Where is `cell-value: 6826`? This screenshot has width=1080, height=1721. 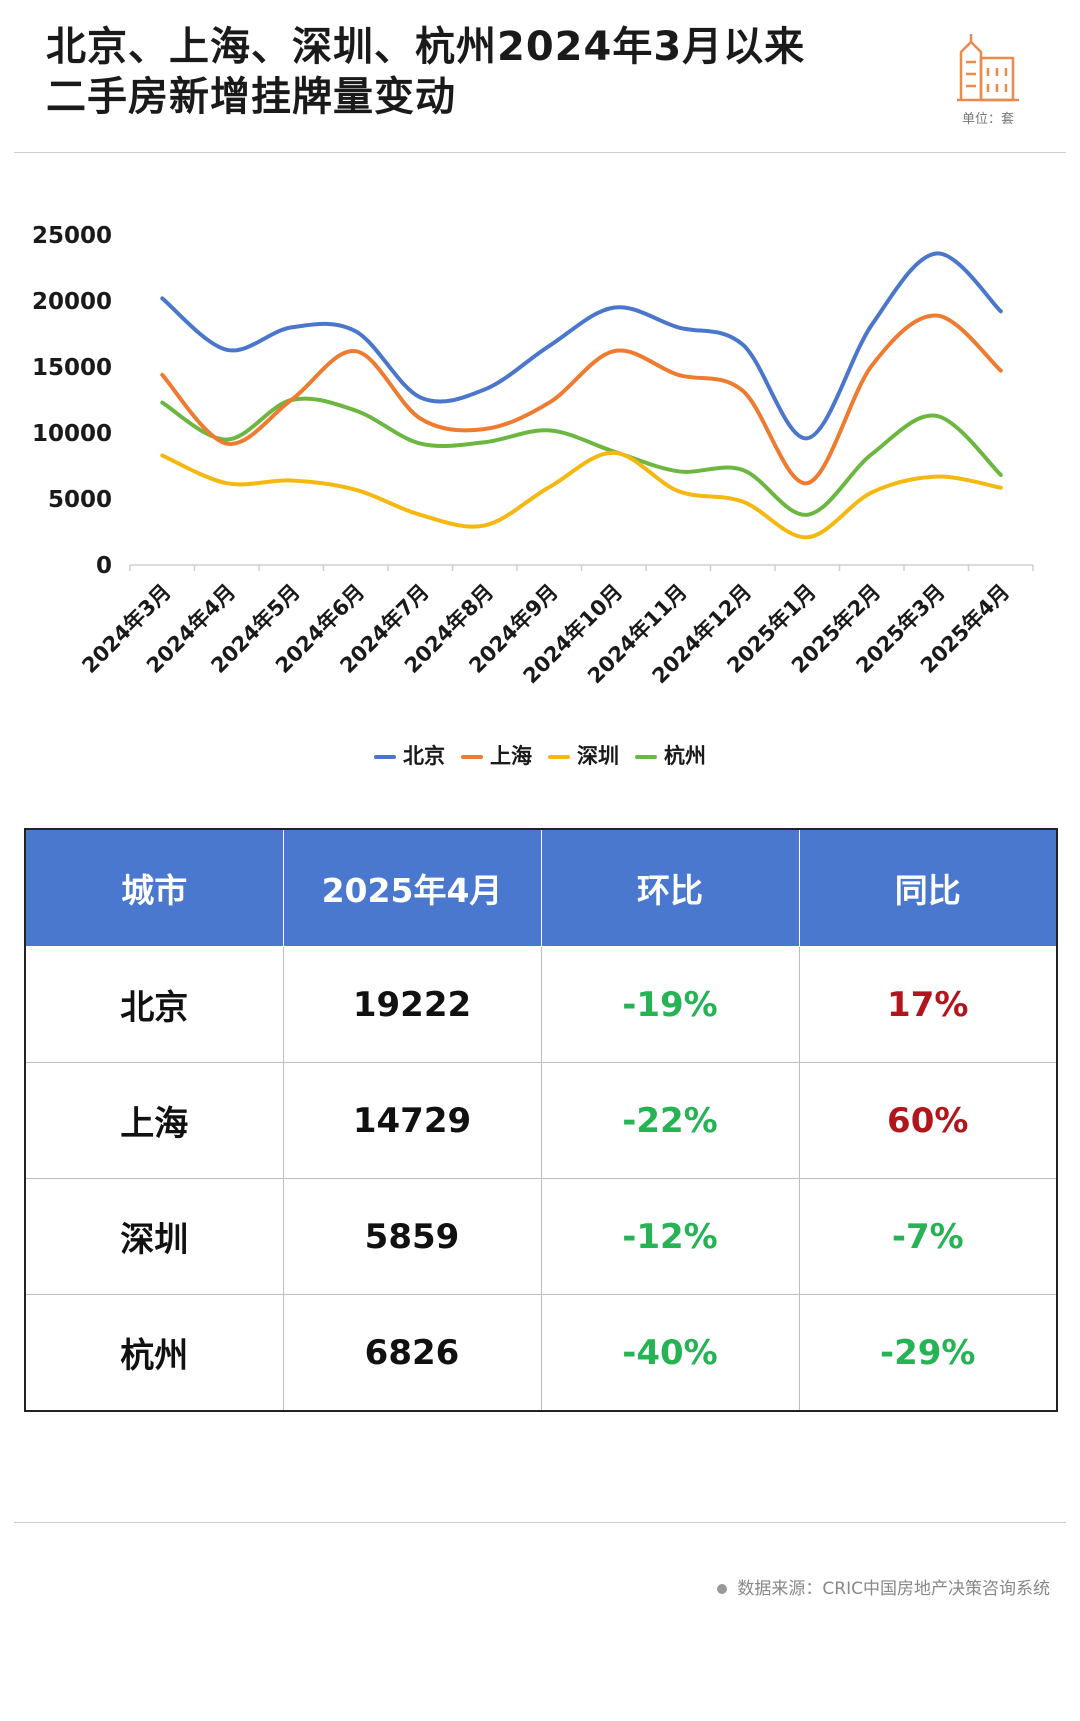
cell-value: 6826 is located at coordinates (412, 1353).